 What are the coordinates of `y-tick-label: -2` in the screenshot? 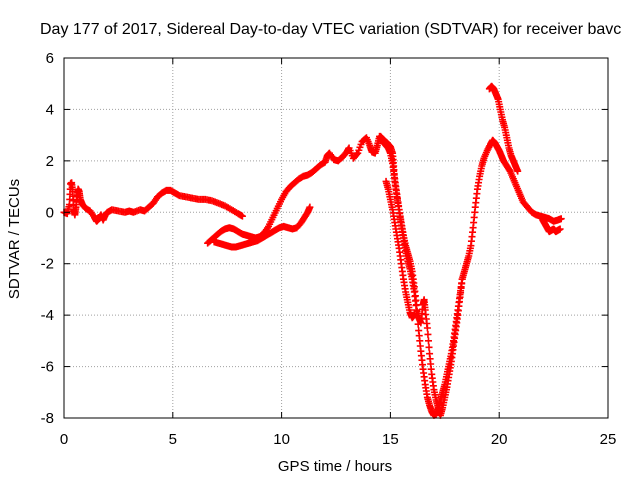 It's located at (47, 264).